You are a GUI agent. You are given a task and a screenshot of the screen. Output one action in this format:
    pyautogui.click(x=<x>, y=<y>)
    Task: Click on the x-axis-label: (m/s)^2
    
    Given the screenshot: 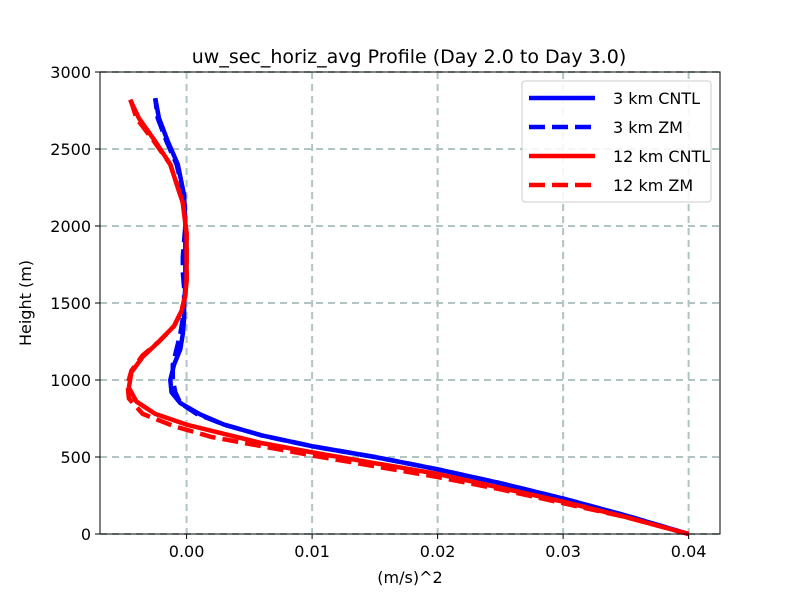 What is the action you would take?
    pyautogui.click(x=409, y=577)
    